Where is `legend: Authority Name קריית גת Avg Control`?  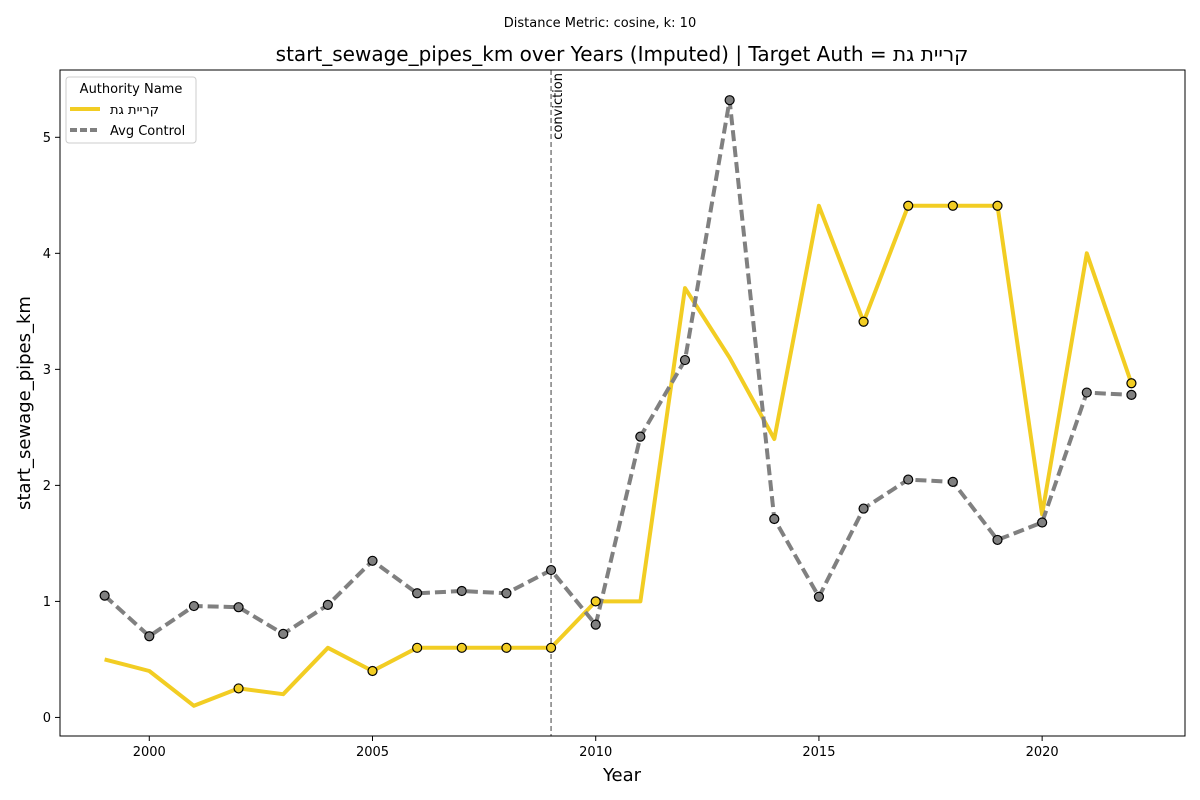
legend: Authority Name קריית גת Avg Control is located at coordinates (131, 110).